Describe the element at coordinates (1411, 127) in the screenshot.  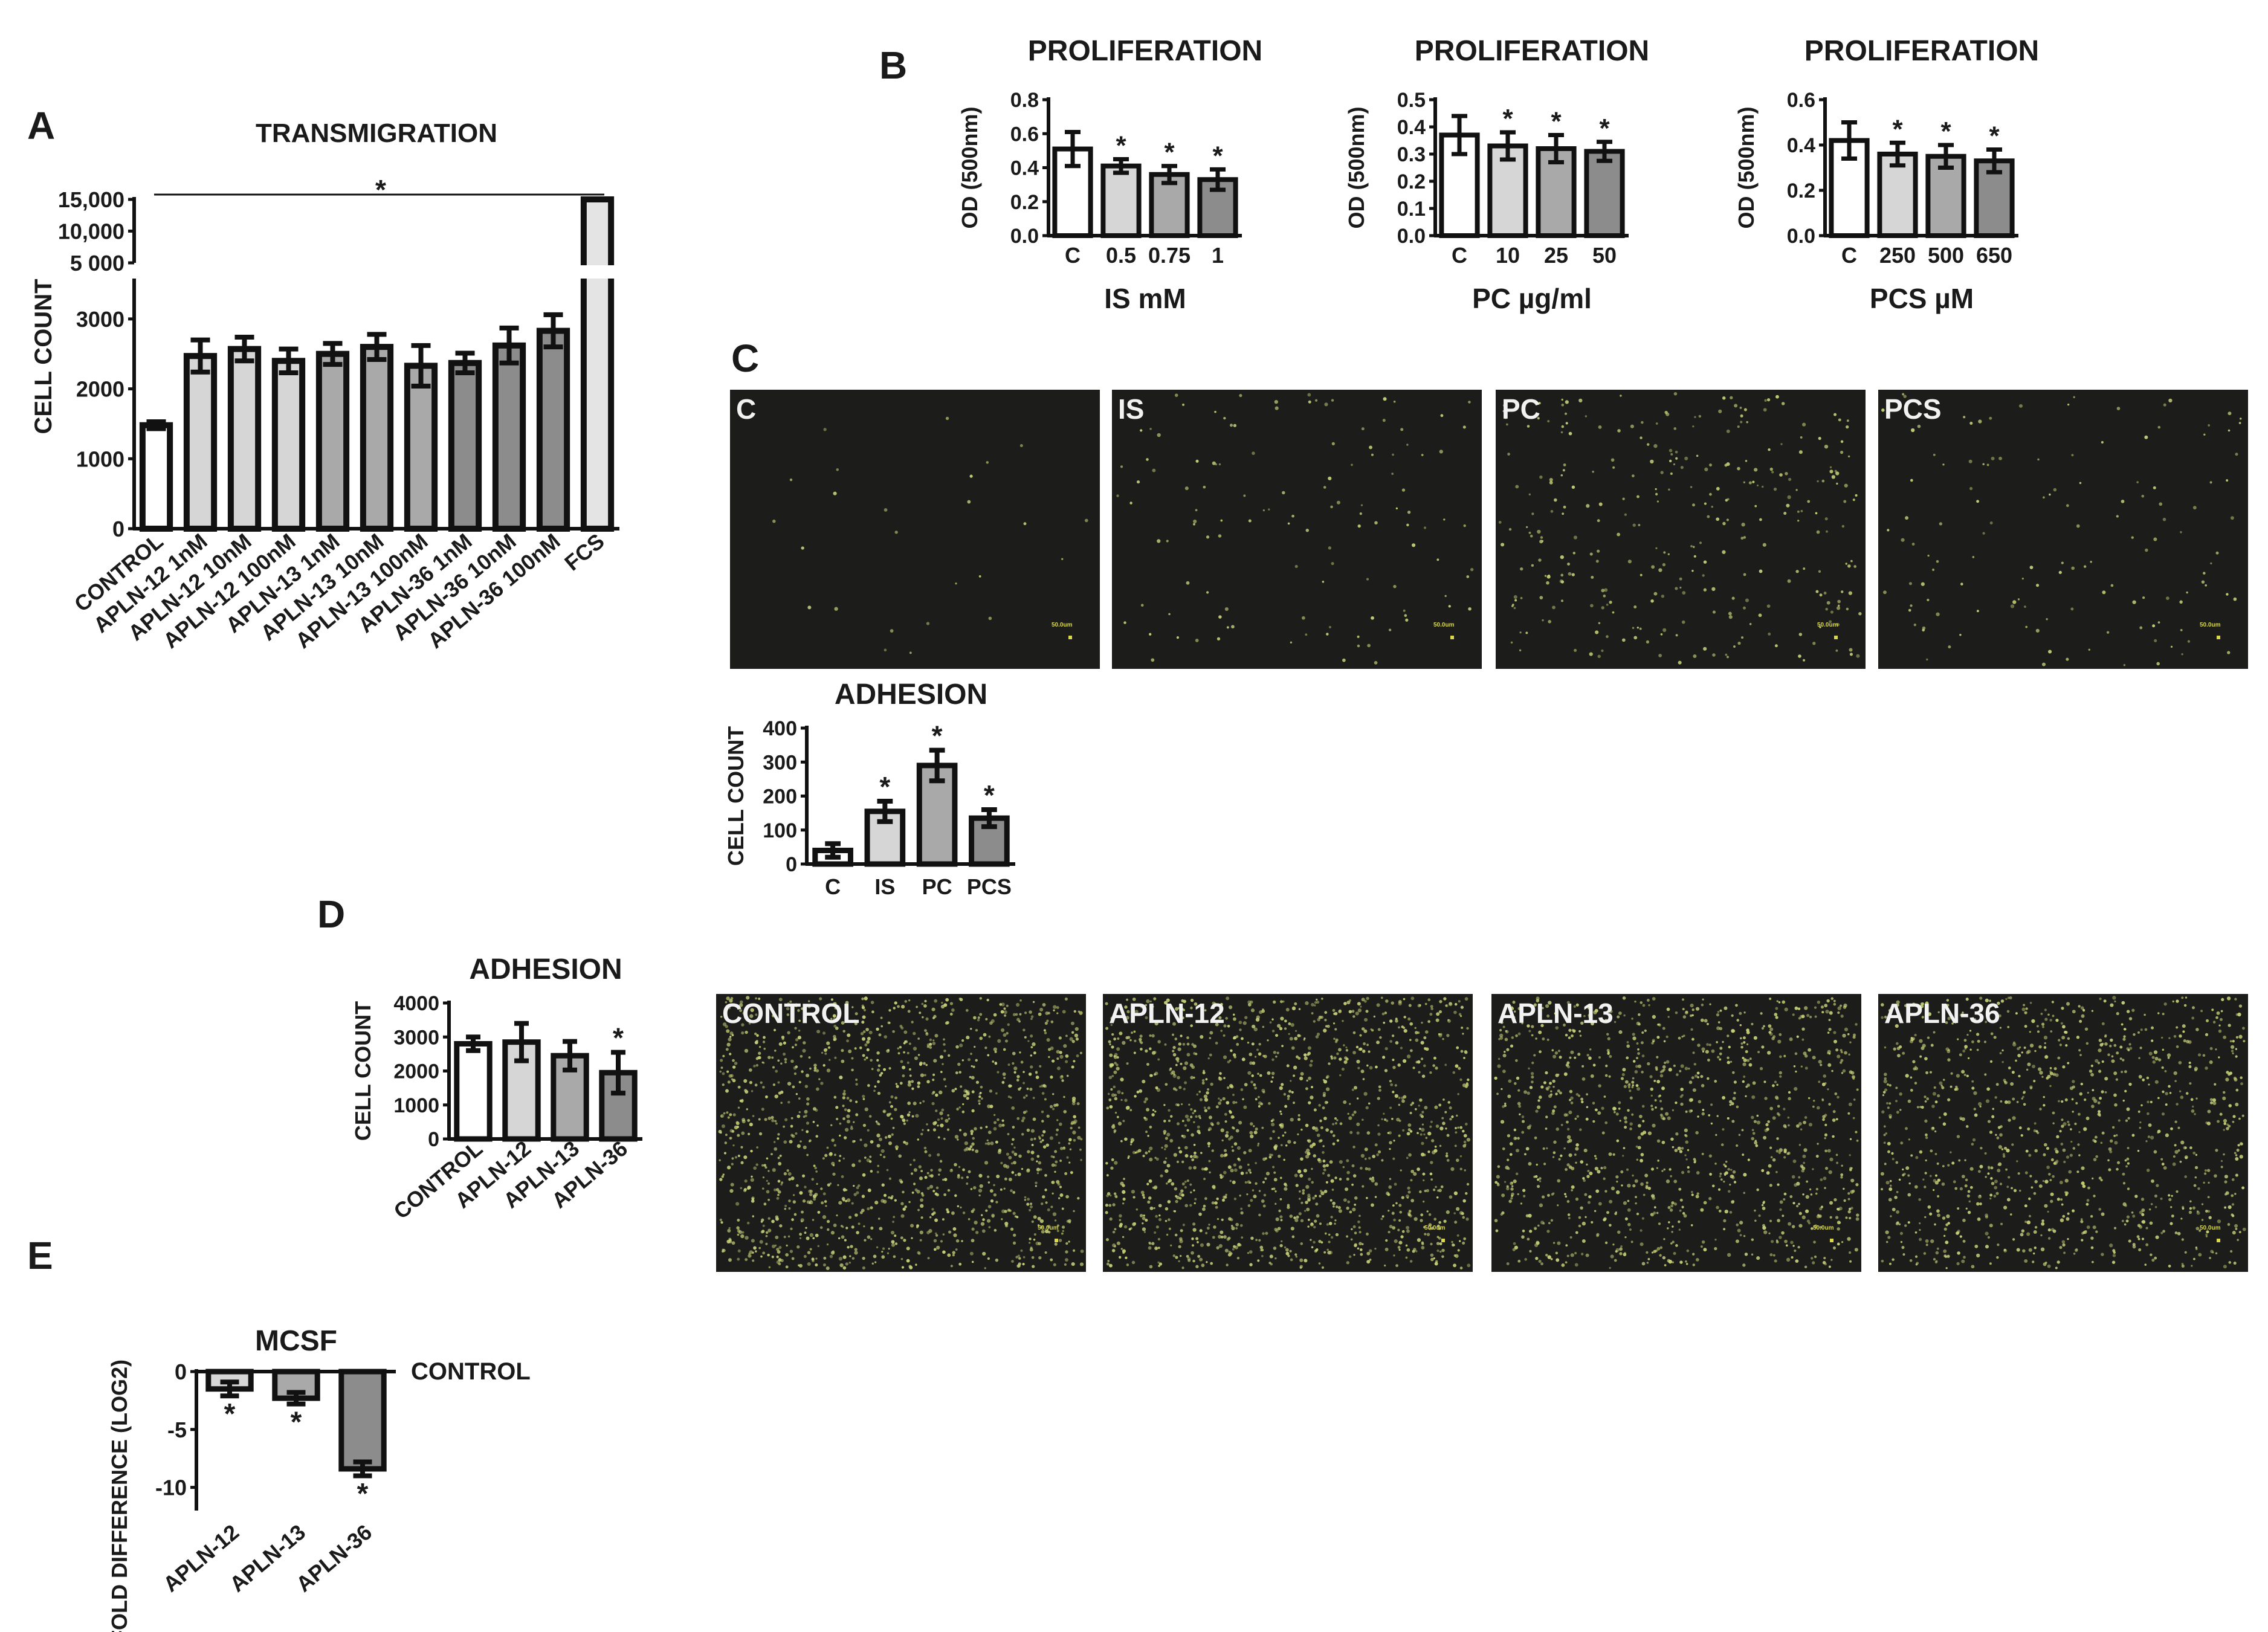
I see `y-tick-label: 0.4` at that location.